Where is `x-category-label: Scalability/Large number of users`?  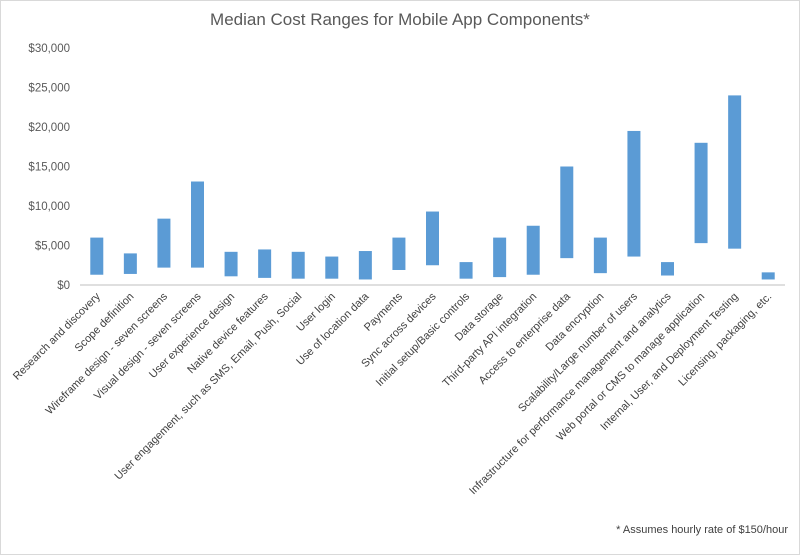 x-category-label: Scalability/Large number of users is located at coordinates (578, 352).